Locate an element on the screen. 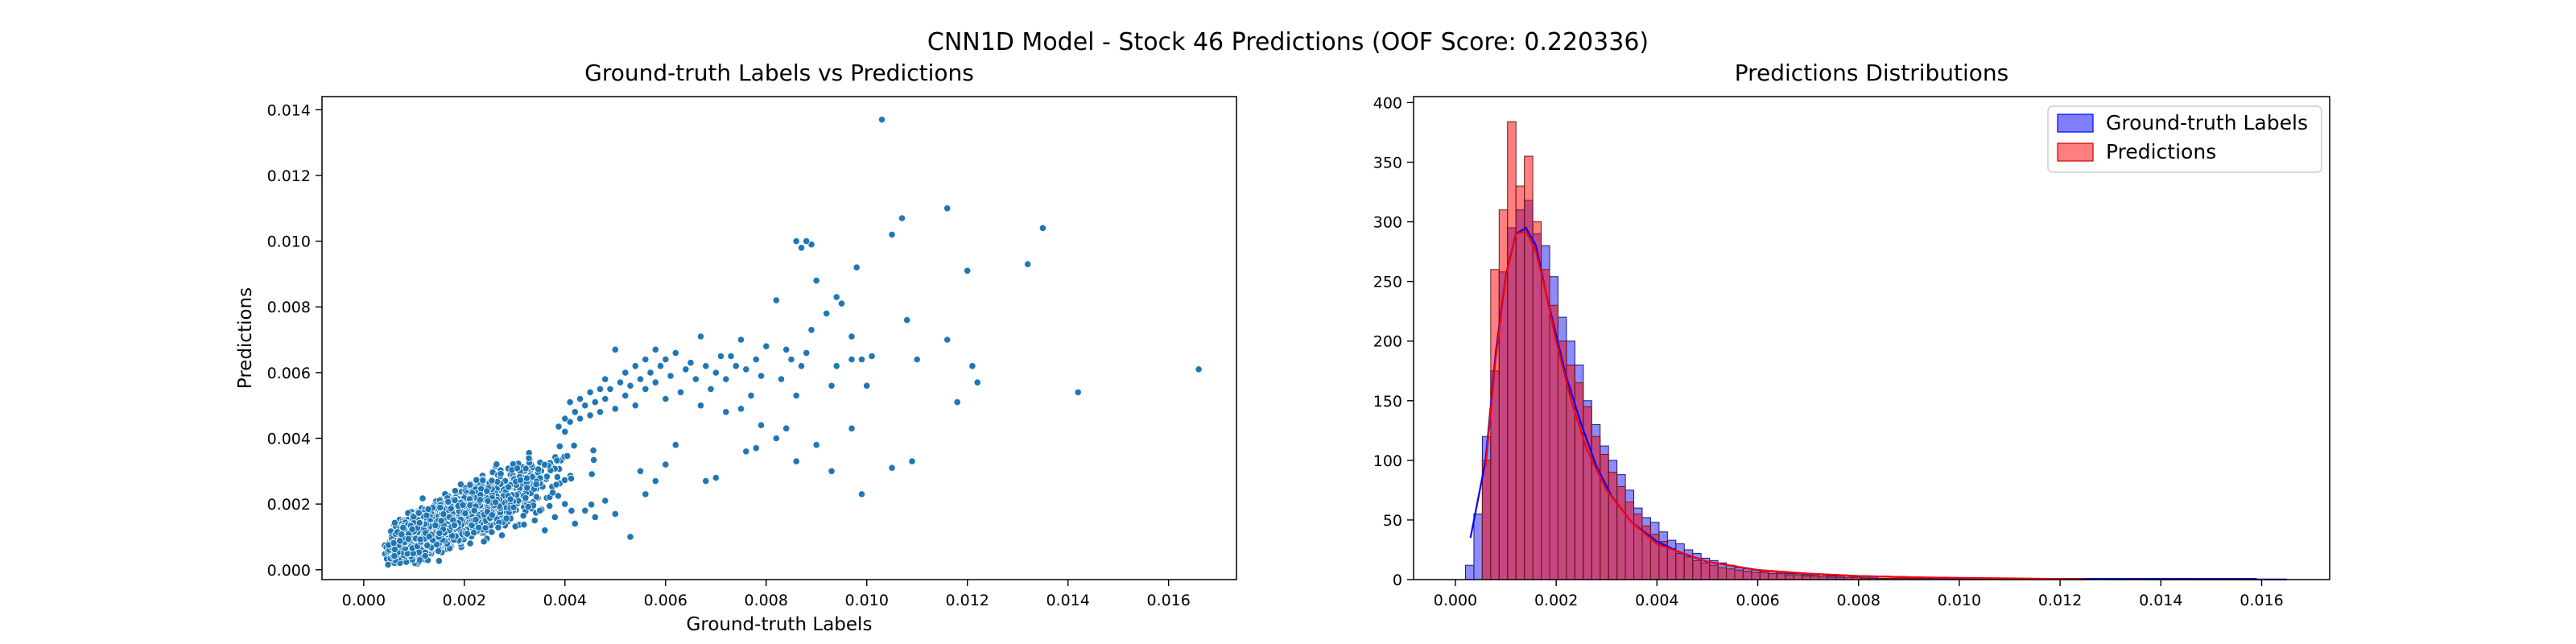 The image size is (2576, 644). y-tick-label: 250 is located at coordinates (1387, 282).